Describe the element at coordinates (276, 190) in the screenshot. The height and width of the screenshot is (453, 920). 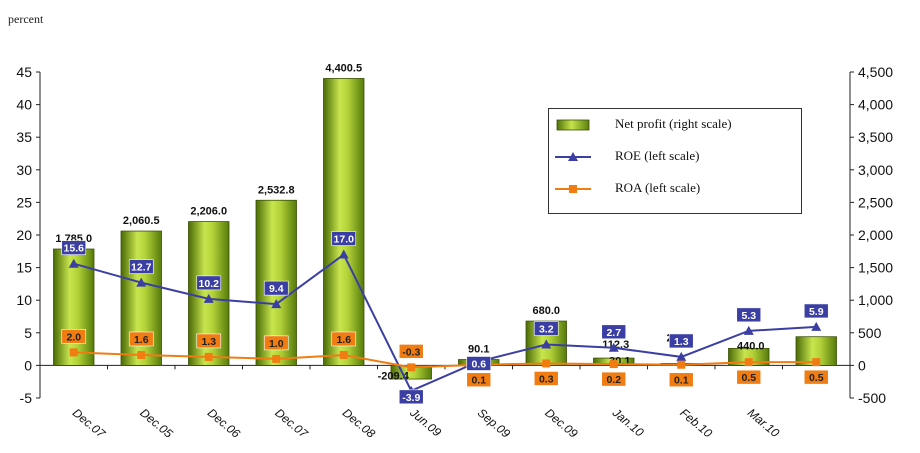
I see `net-profit-data-label: 2,532.8` at that location.